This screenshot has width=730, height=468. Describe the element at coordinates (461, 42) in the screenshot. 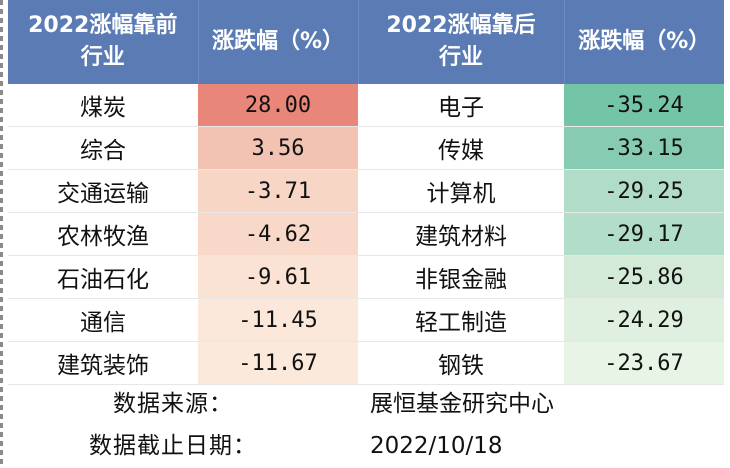

I see `header-bottom-industry: 2022涨幅靠后 行业` at that location.